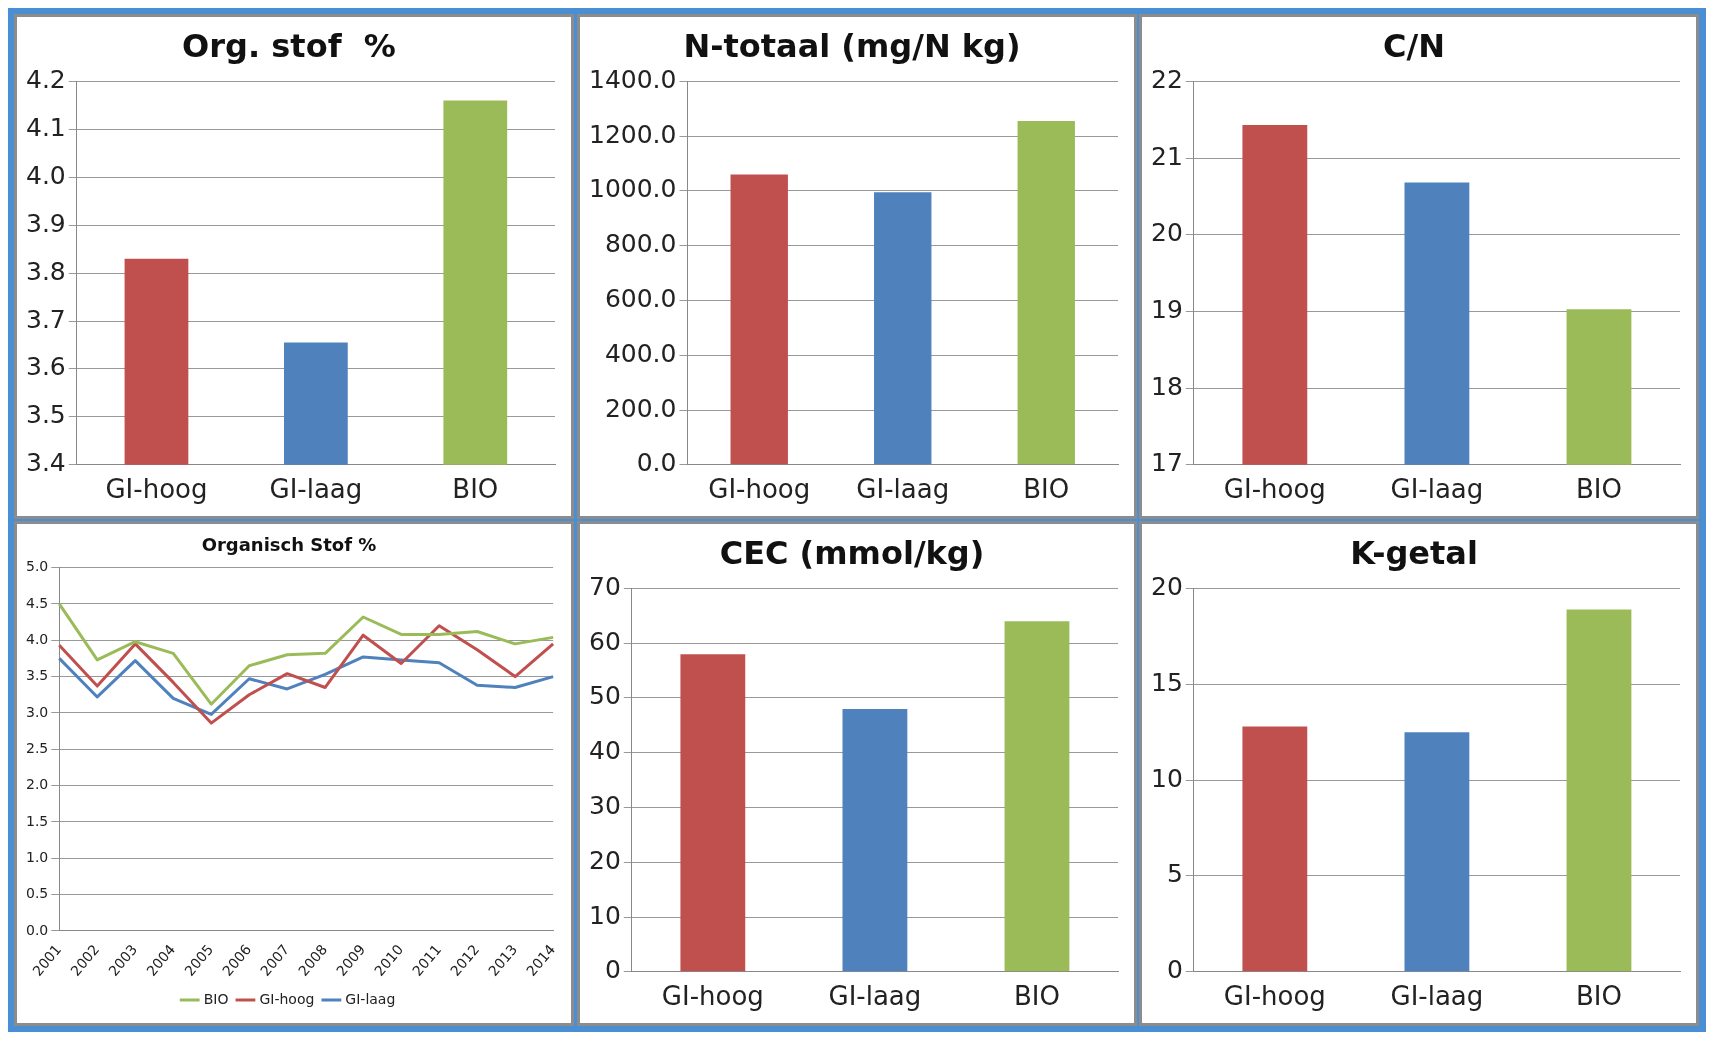  Describe the element at coordinates (640, 298) in the screenshot. I see `y-tick-label: 600.0` at that location.